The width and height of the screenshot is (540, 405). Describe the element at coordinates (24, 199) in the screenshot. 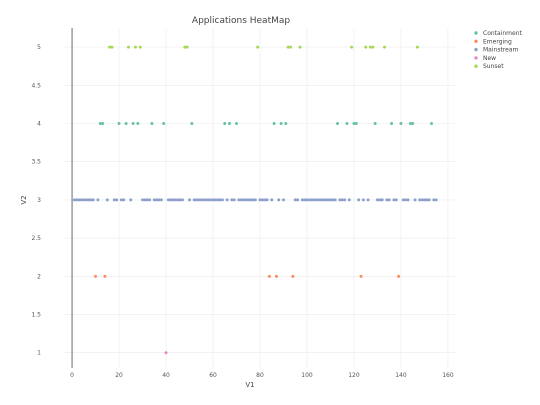

I see `y-axis-title: V2` at that location.